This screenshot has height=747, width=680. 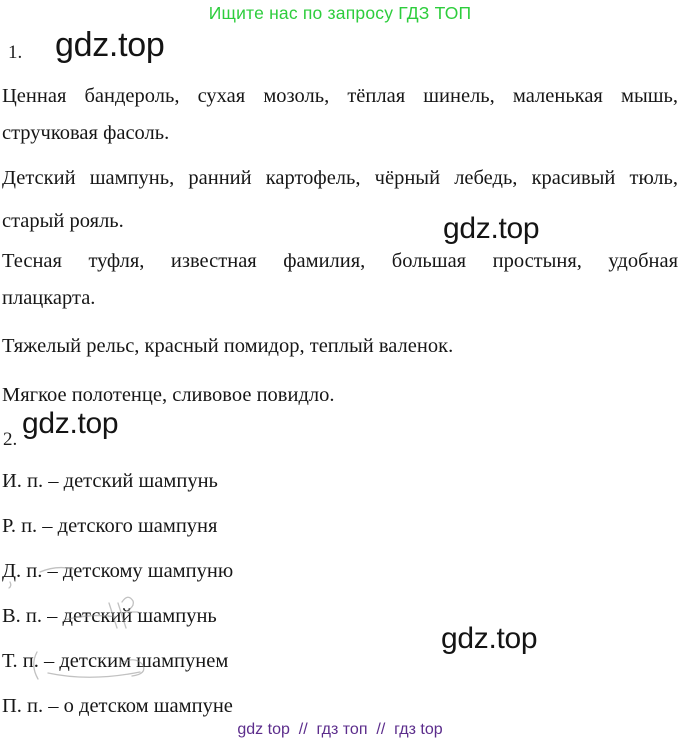 What do you see at coordinates (110, 481) in the screenshot?
I see `case-line: И. п. – детский шампунь` at bounding box center [110, 481].